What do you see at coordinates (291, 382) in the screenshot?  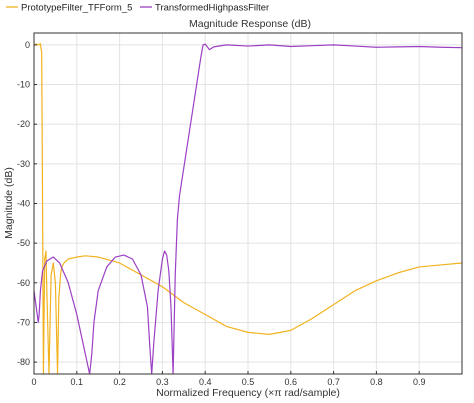 I see `x-tick-label: 0.6` at bounding box center [291, 382].